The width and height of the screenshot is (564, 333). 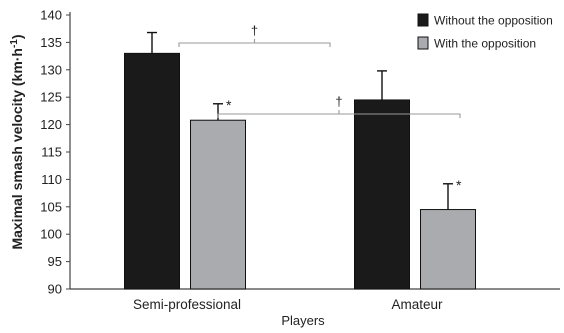 What do you see at coordinates (51, 124) in the screenshot?
I see `y-tick-label: 120` at bounding box center [51, 124].